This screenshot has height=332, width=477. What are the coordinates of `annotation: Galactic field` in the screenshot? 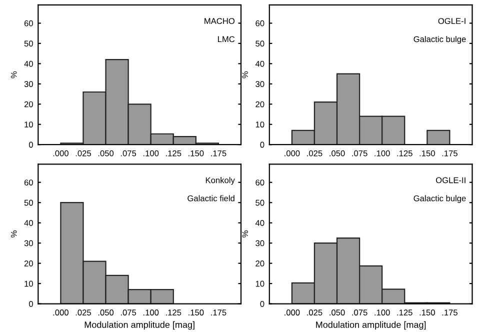 It's located at (211, 198).